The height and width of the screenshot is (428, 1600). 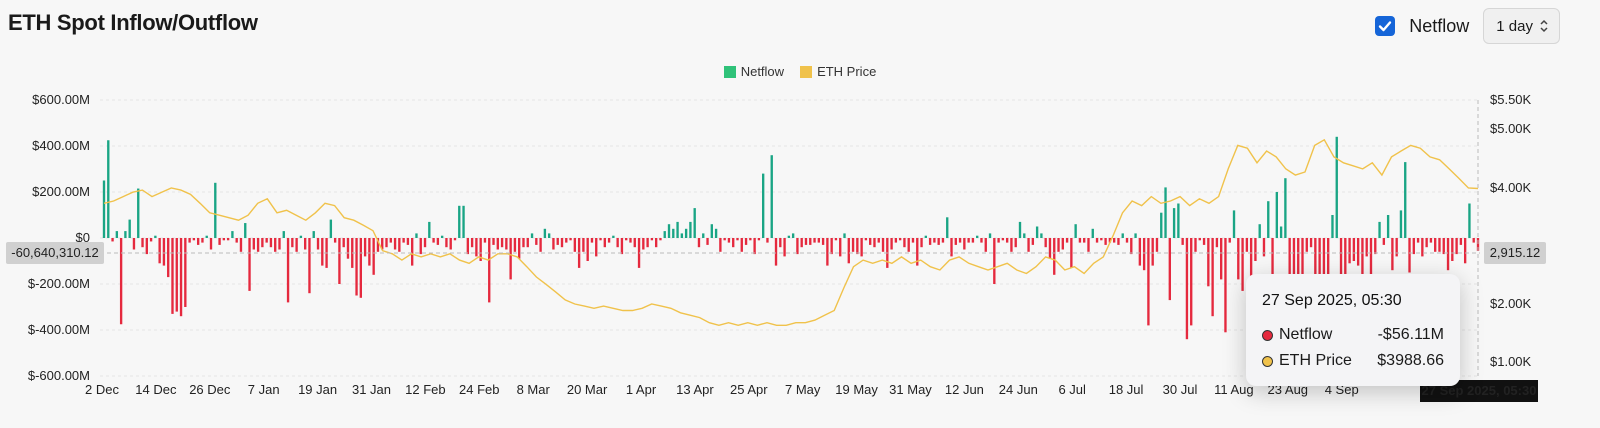 What do you see at coordinates (1385, 26) in the screenshot?
I see `netflow-checkbox` at bounding box center [1385, 26].